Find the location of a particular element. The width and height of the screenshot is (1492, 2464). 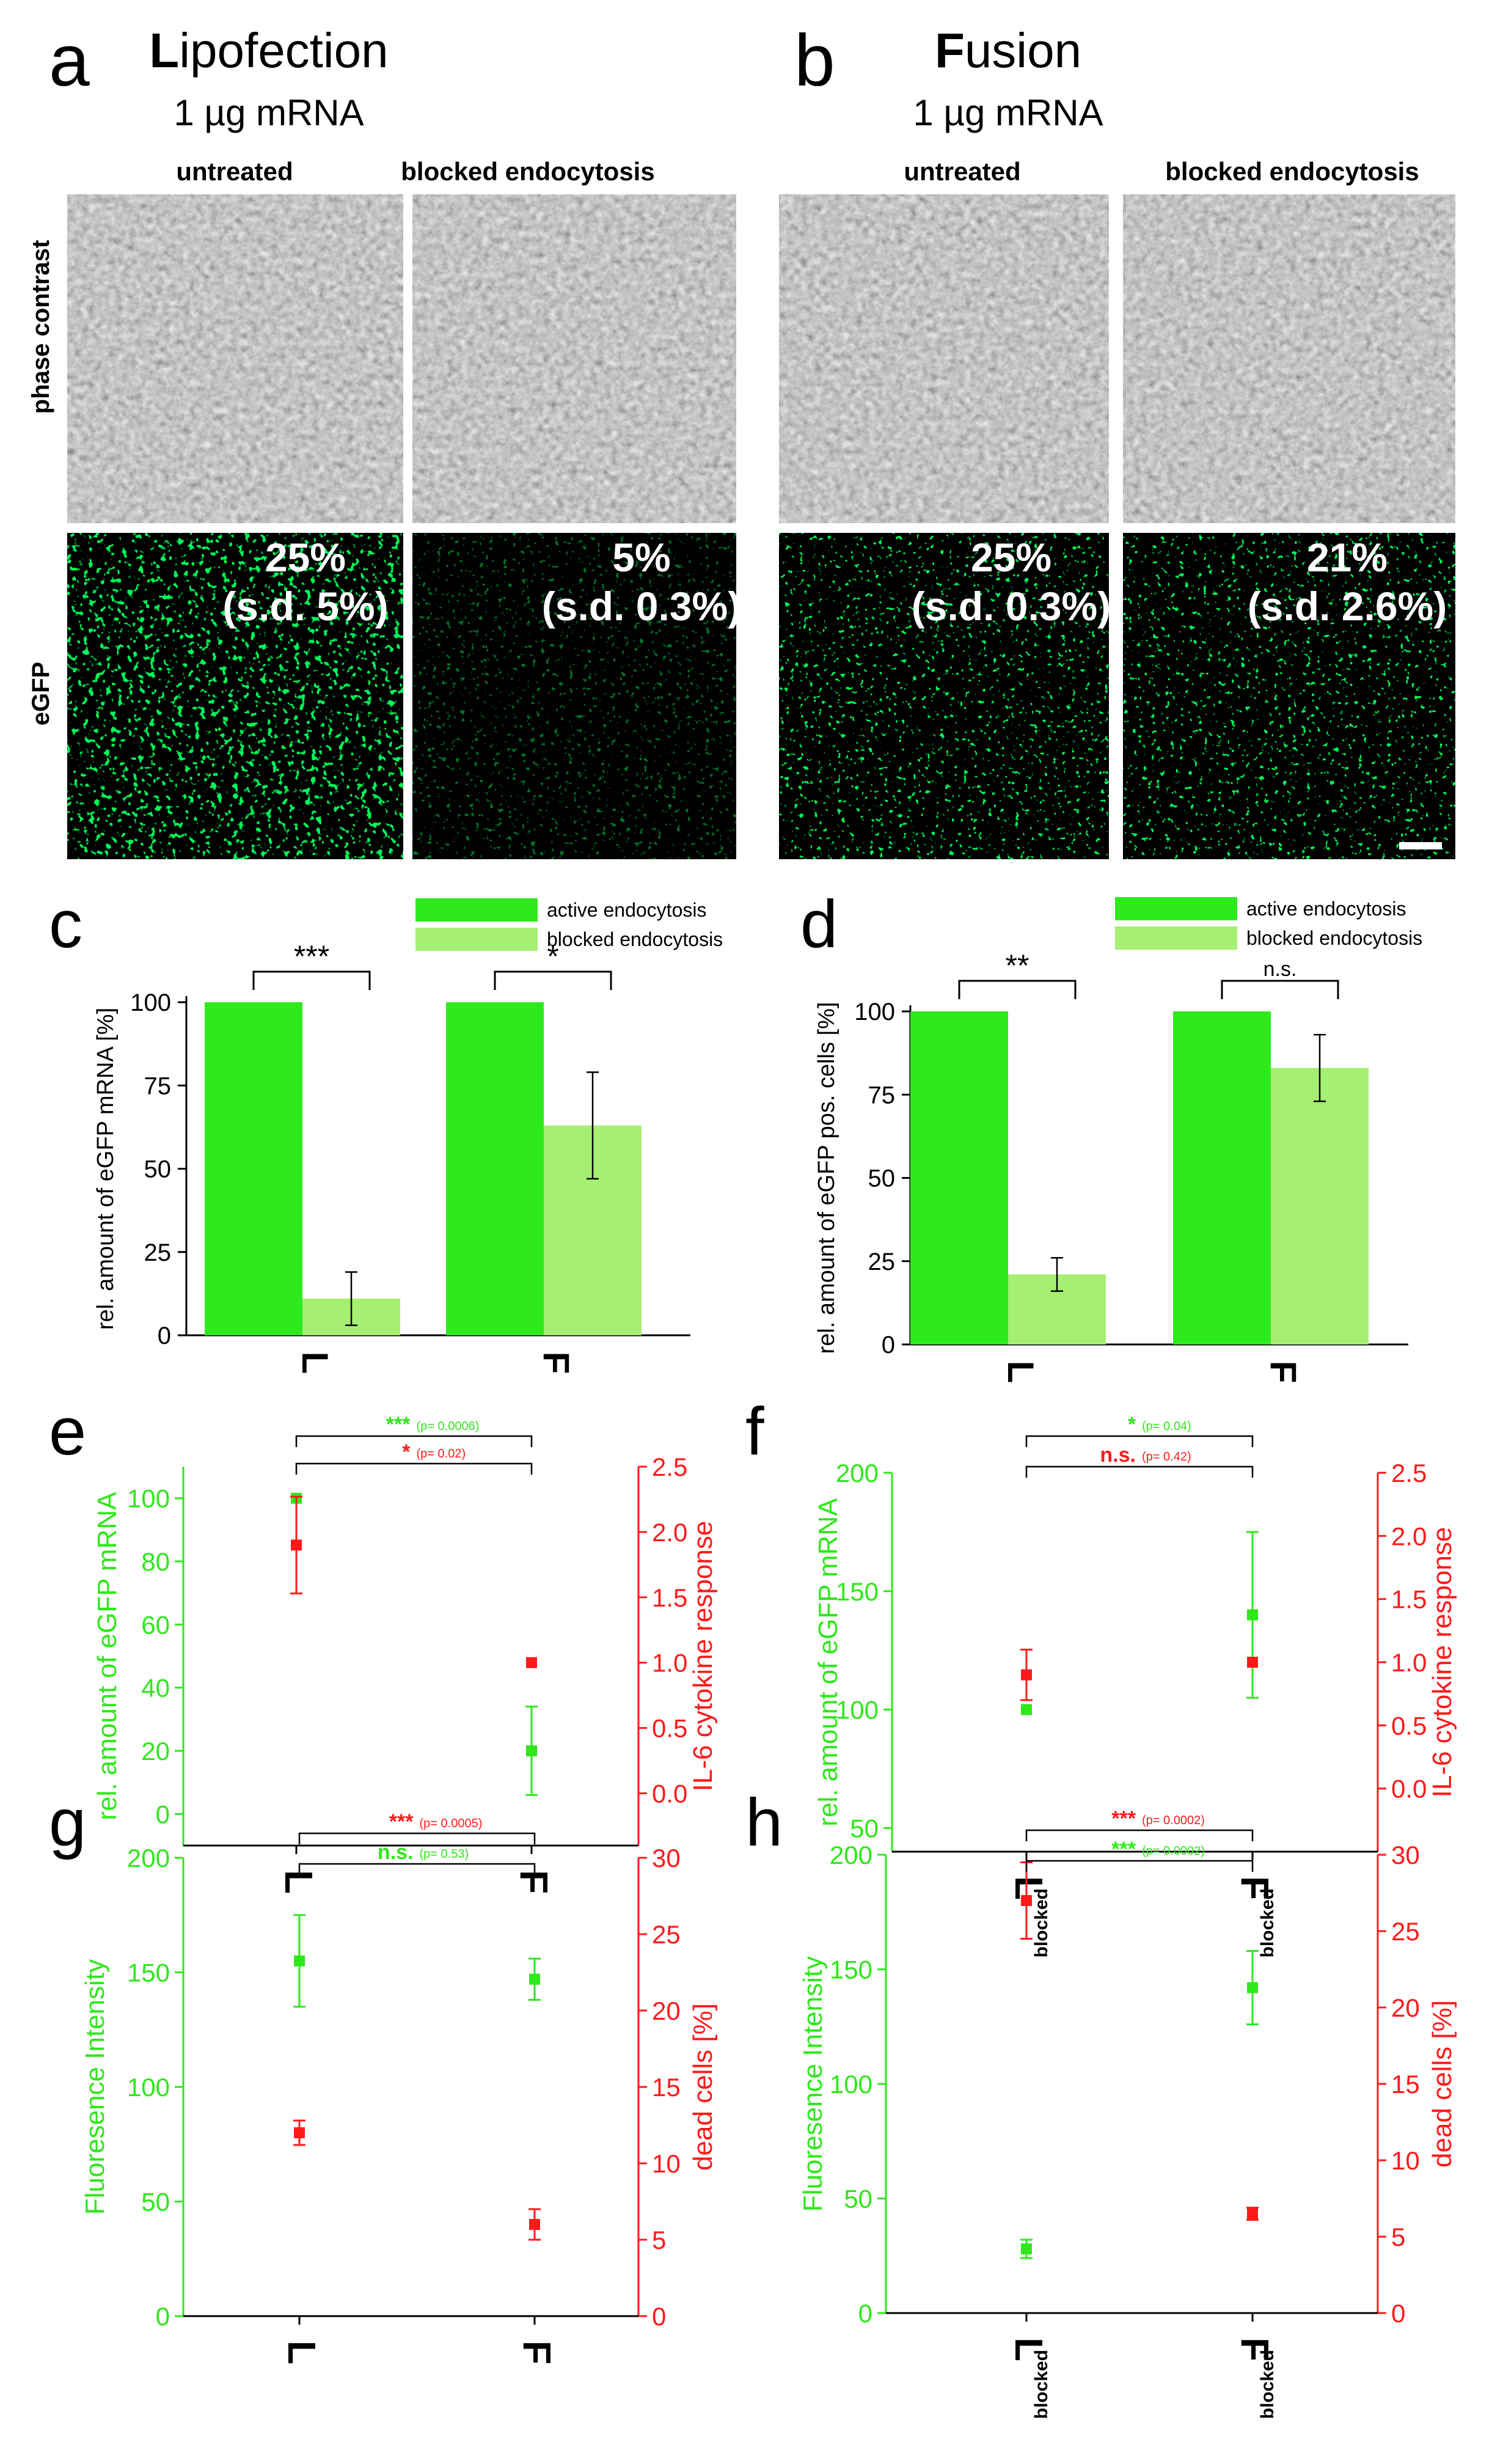

significance-label-L: ** is located at coordinates (1017, 966).